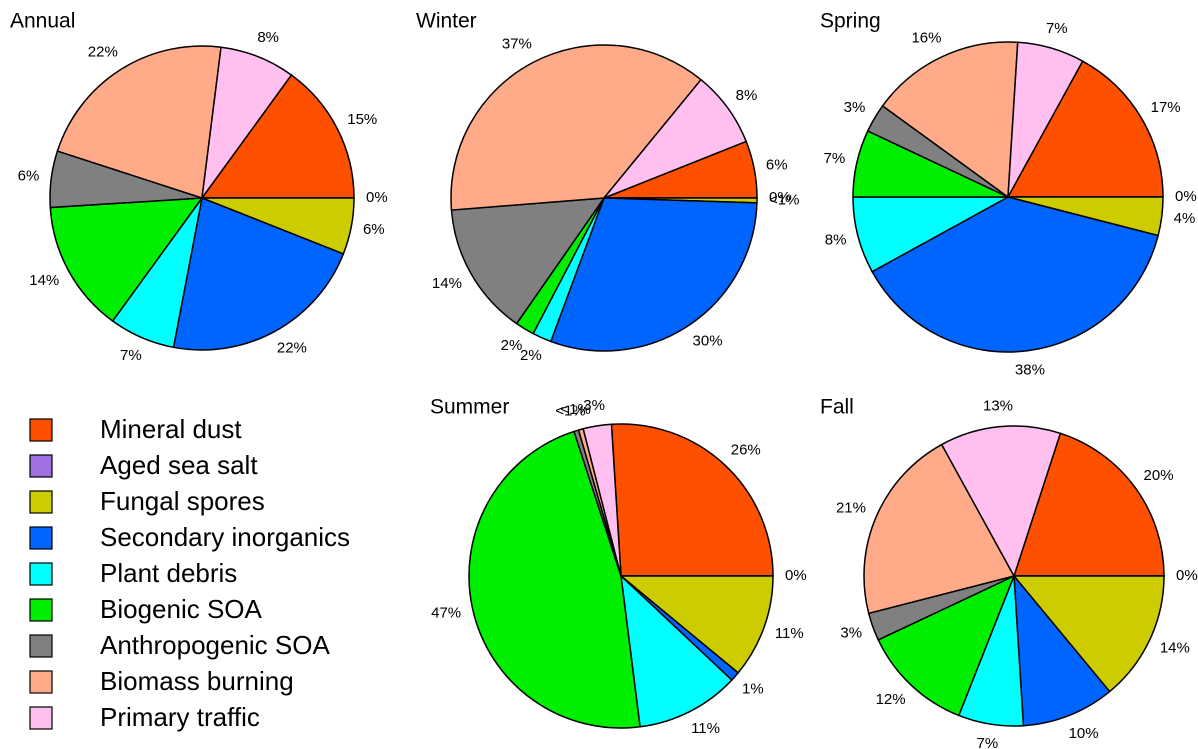  What do you see at coordinates (998, 406) in the screenshot?
I see `value-label: 13%` at bounding box center [998, 406].